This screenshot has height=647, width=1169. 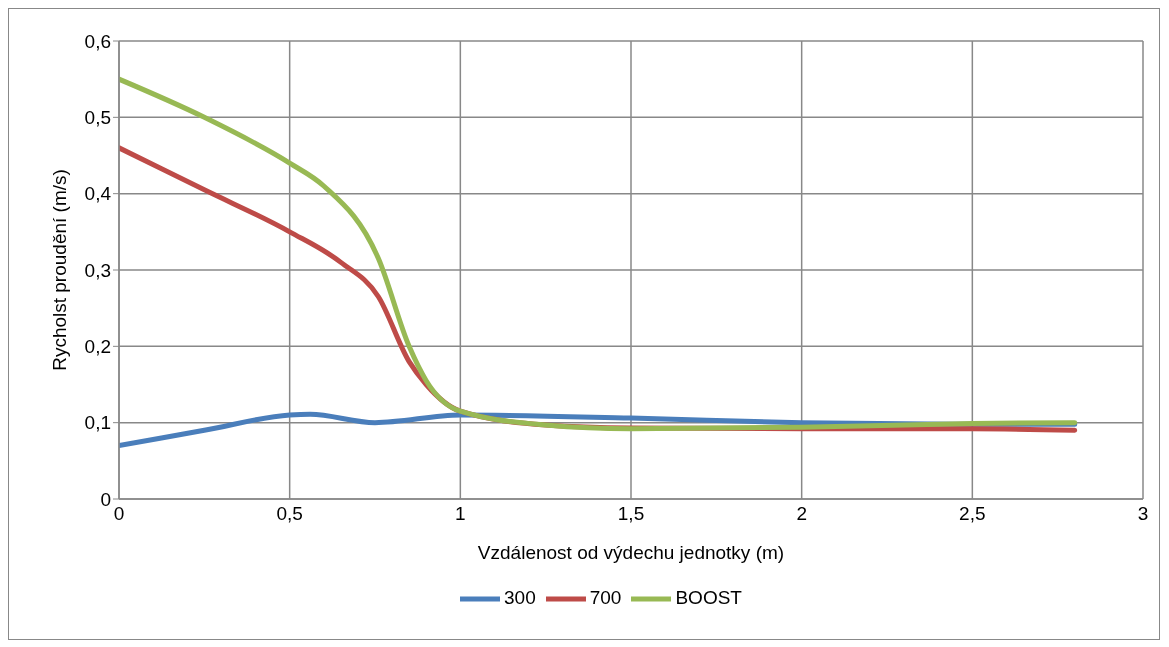 I want to click on x-tick-label: 2, so click(x=801, y=514).